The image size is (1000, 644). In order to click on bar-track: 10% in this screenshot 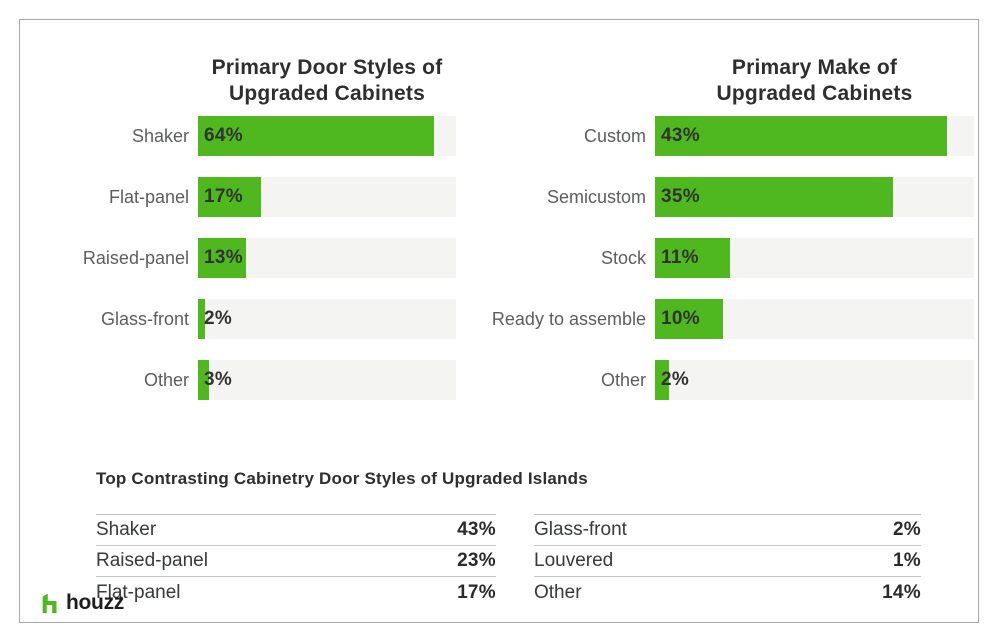, I will do `click(814, 319)`.